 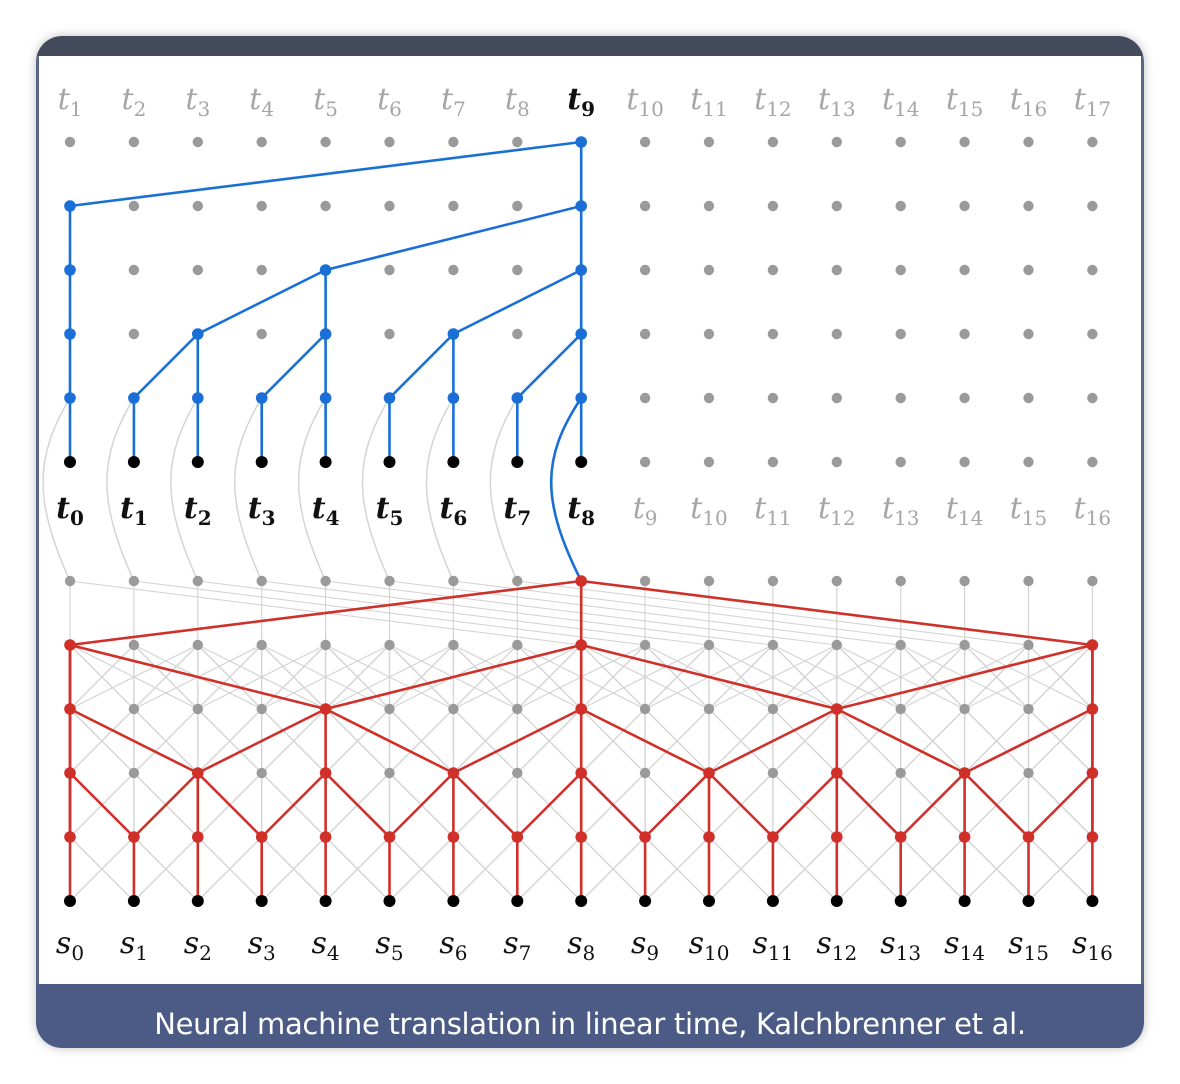 What do you see at coordinates (517, 510) in the screenshot?
I see `decoder-input-label: t7` at bounding box center [517, 510].